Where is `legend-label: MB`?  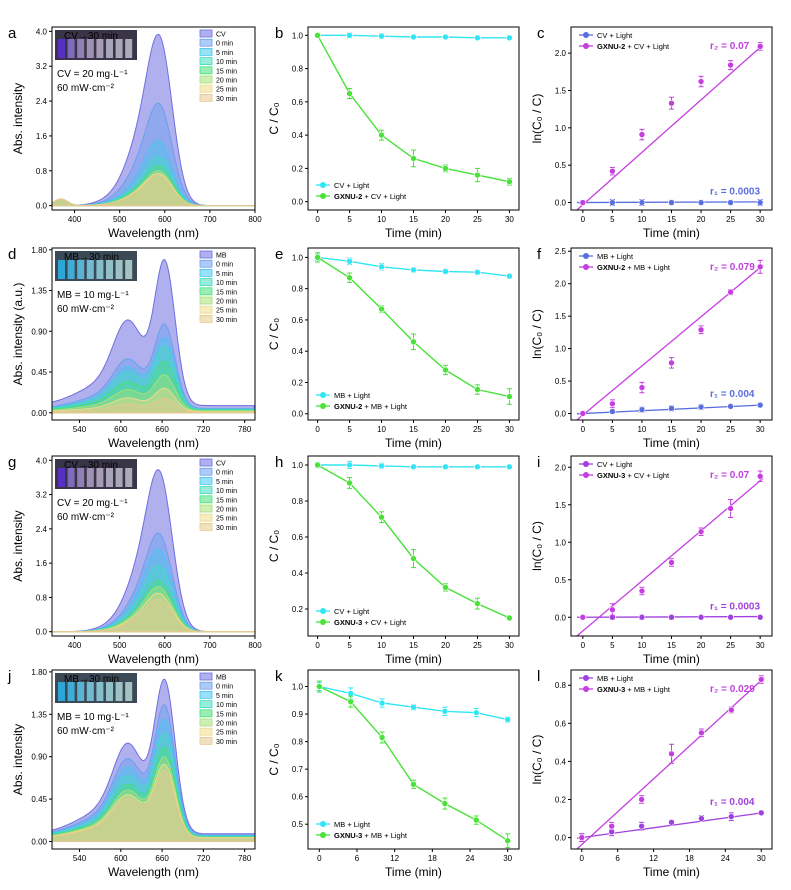
legend-label: MB is located at coordinates (221, 678).